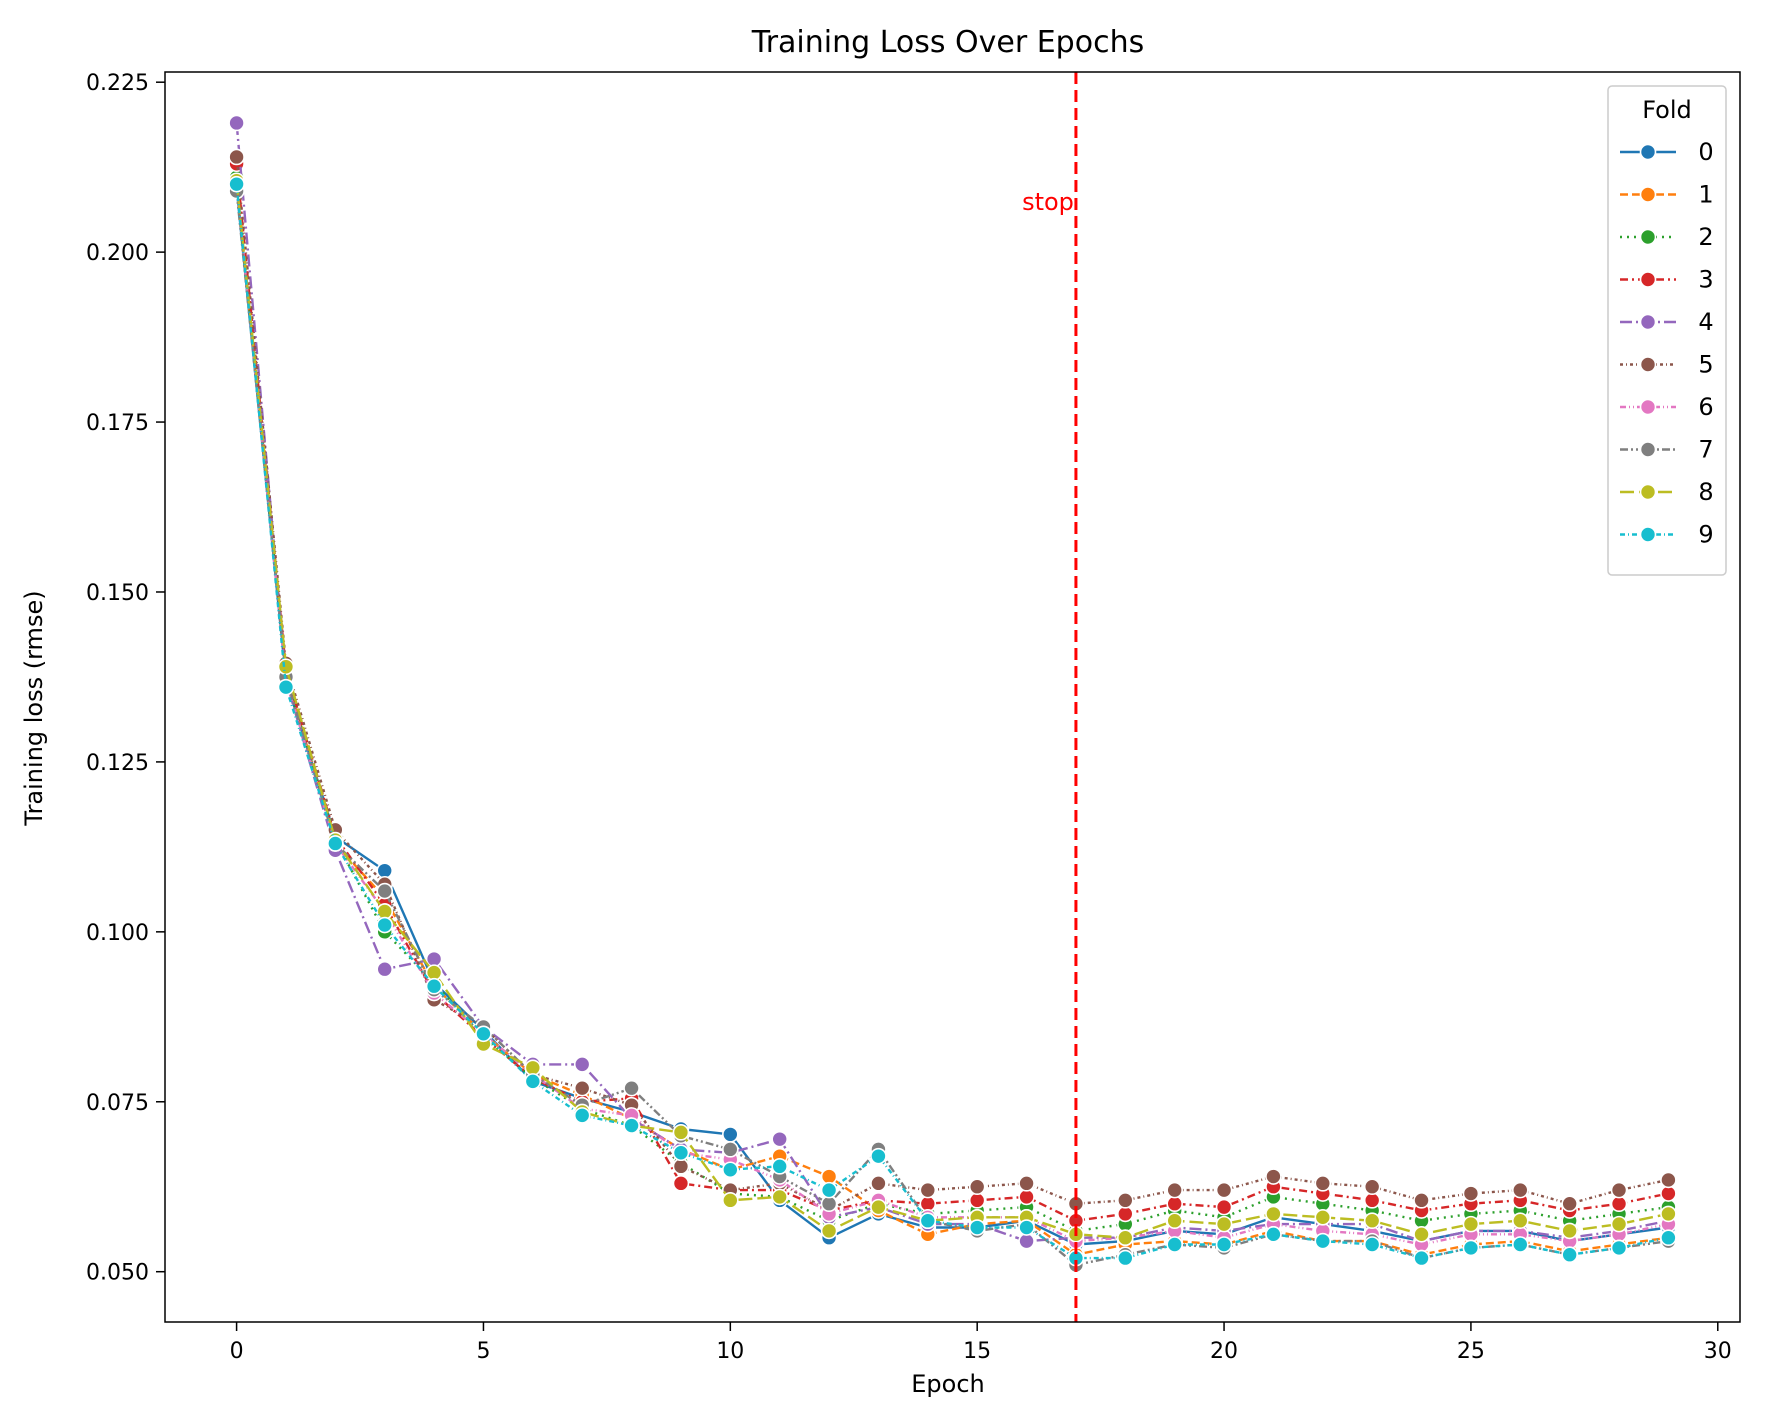 The image size is (1774, 1408). Describe the element at coordinates (483, 1351) in the screenshot. I see `x-tick-label: 5` at that location.